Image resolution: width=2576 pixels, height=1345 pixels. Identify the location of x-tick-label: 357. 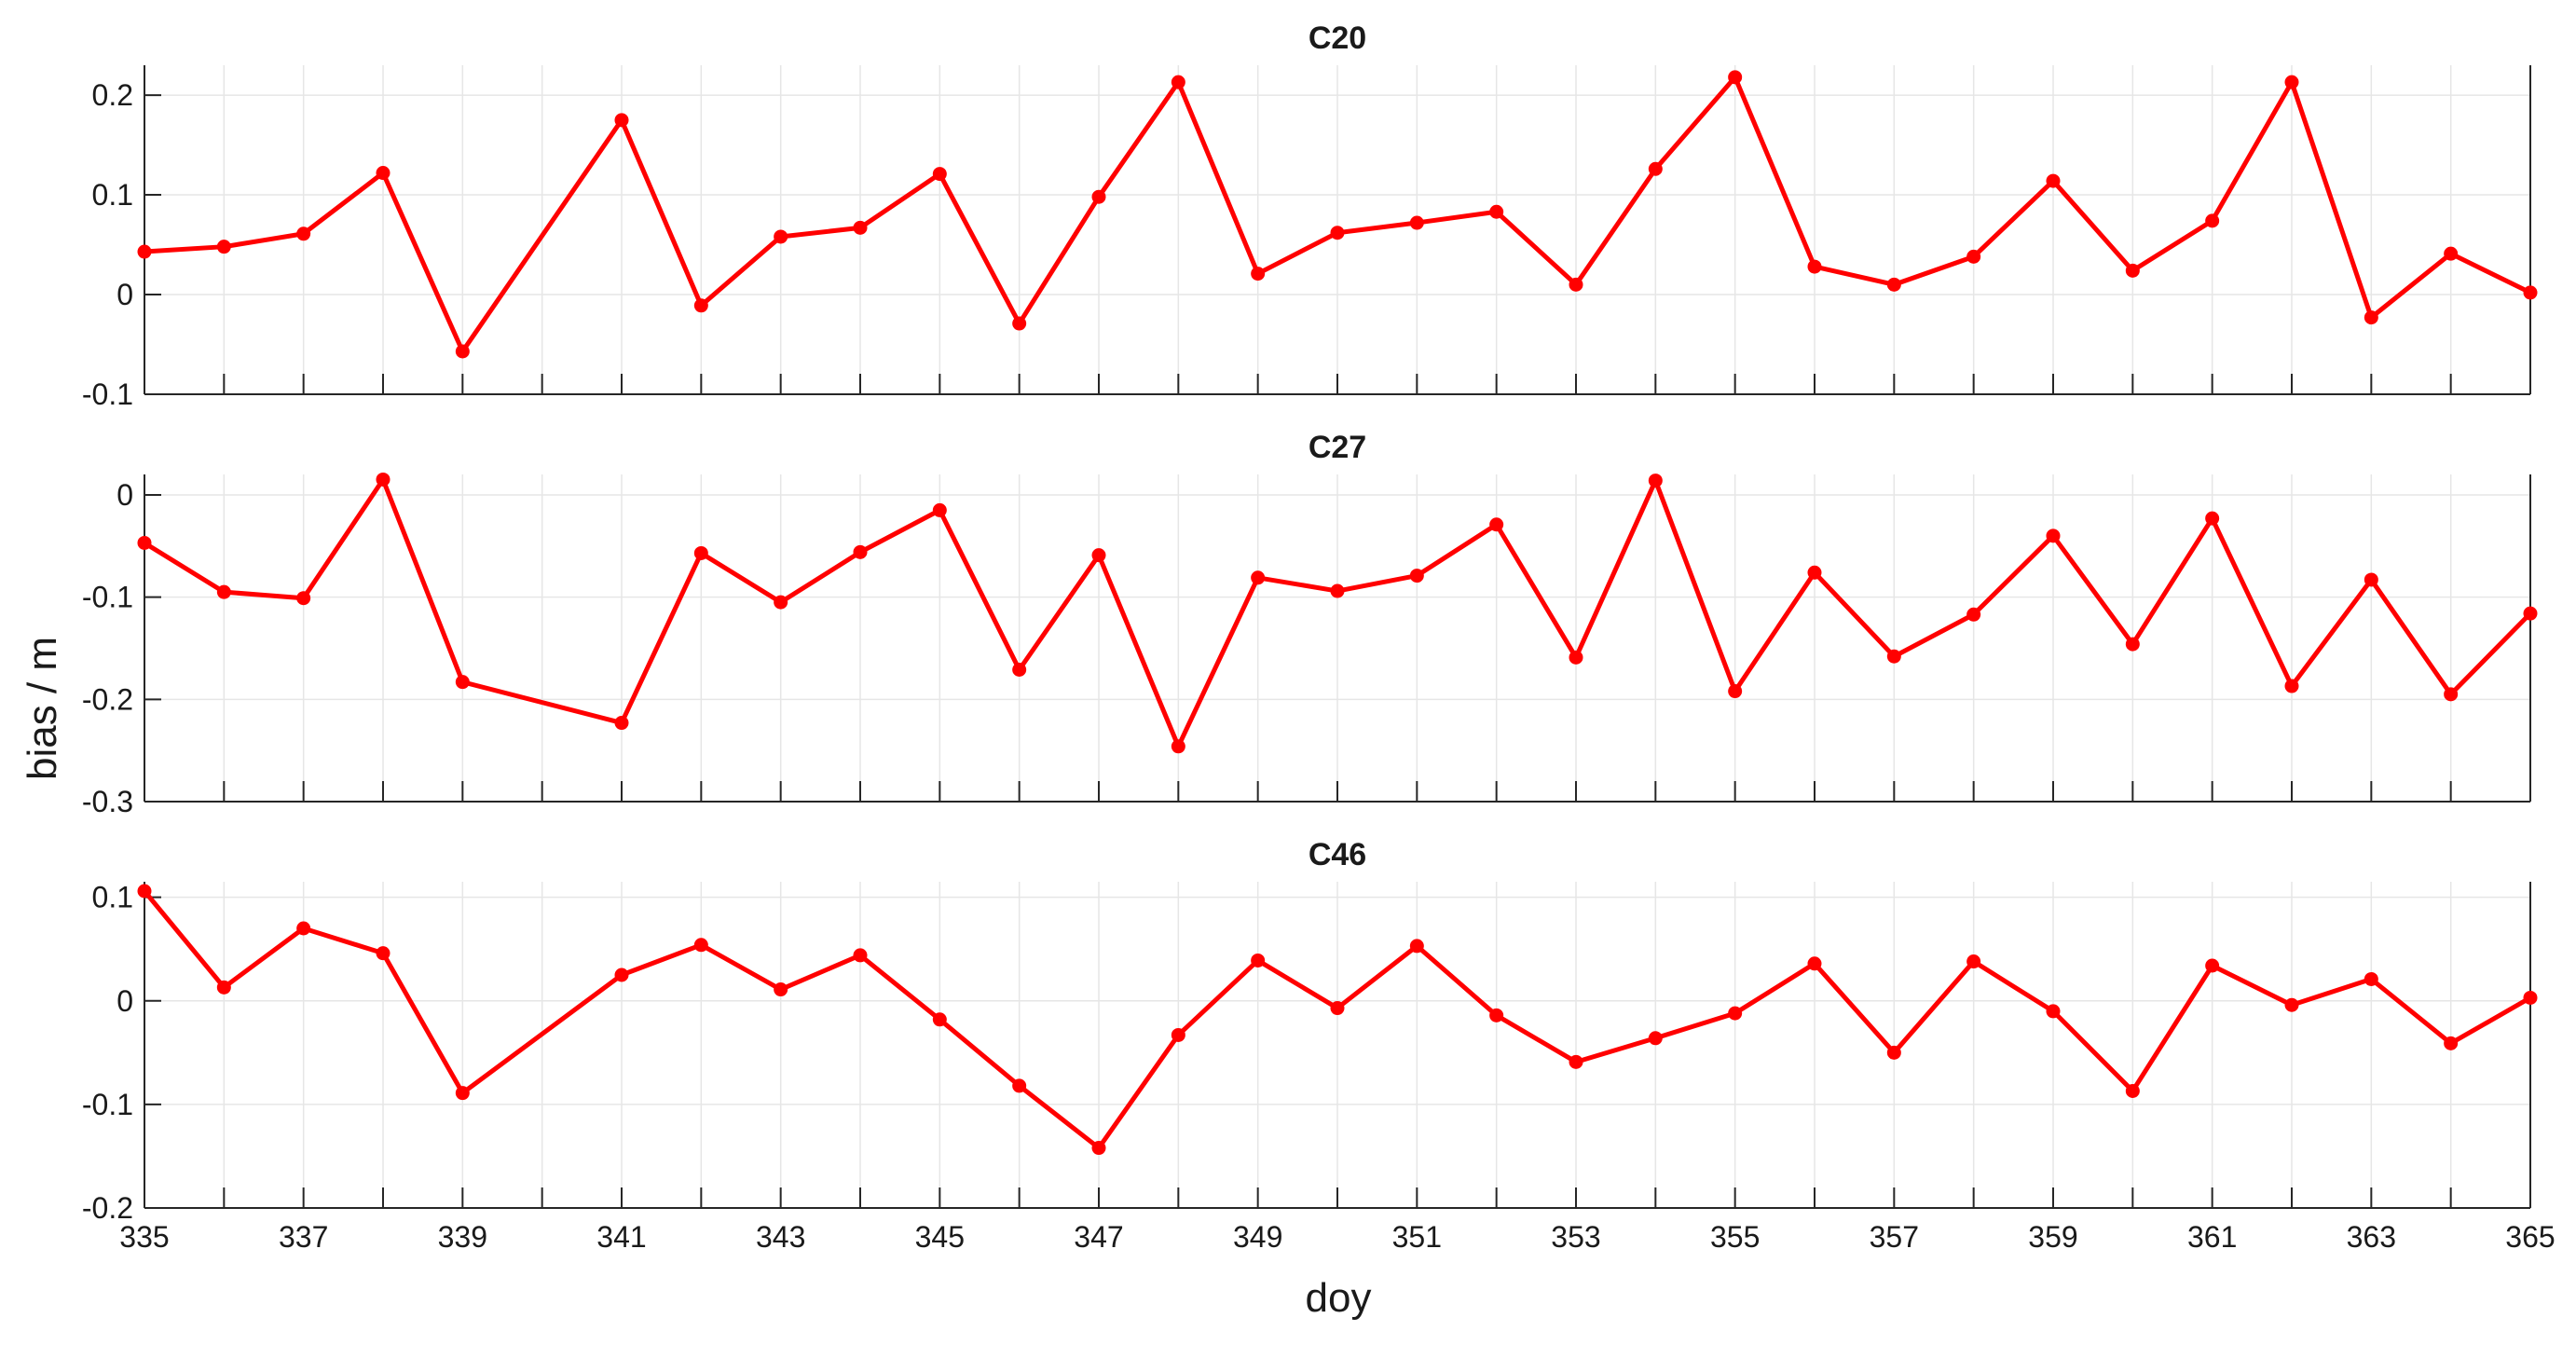
(1894, 1237).